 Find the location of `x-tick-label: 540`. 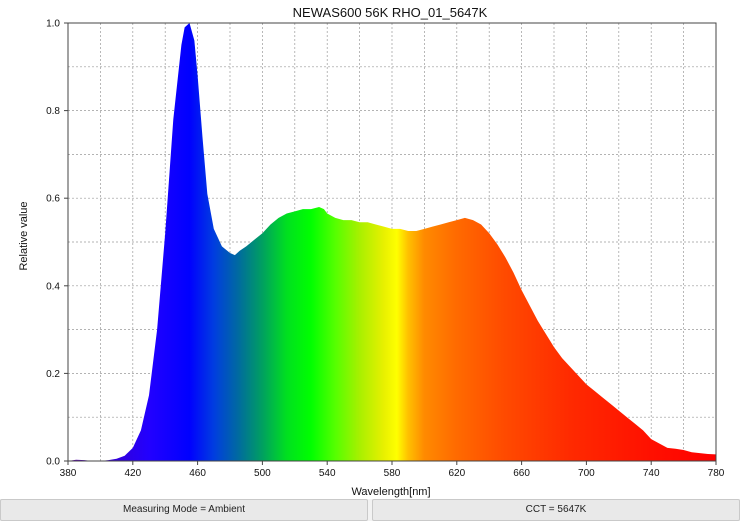

x-tick-label: 540 is located at coordinates (327, 473).